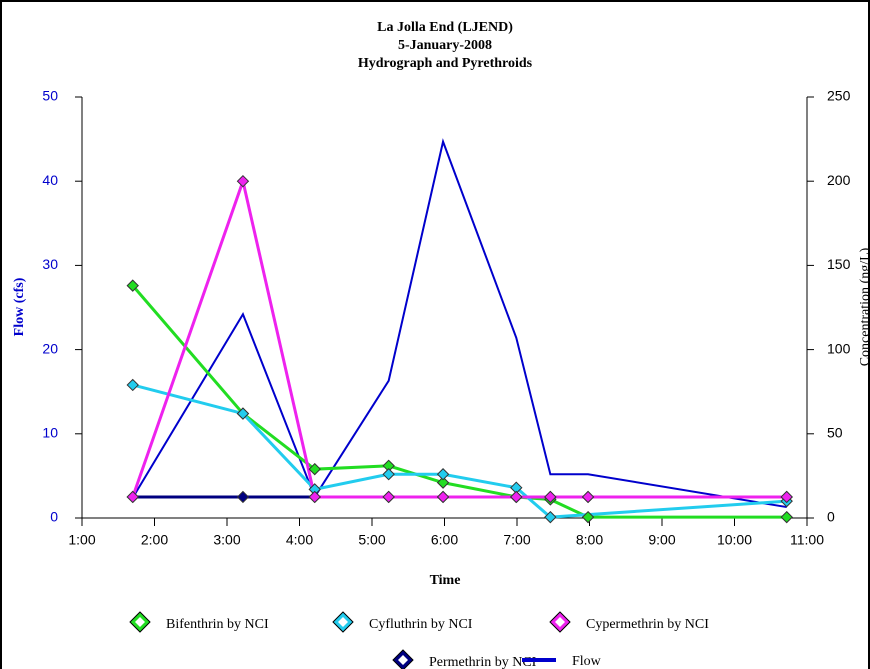 The height and width of the screenshot is (669, 870). What do you see at coordinates (19, 306) in the screenshot?
I see `y-axis-title: Flow (cfs)` at bounding box center [19, 306].